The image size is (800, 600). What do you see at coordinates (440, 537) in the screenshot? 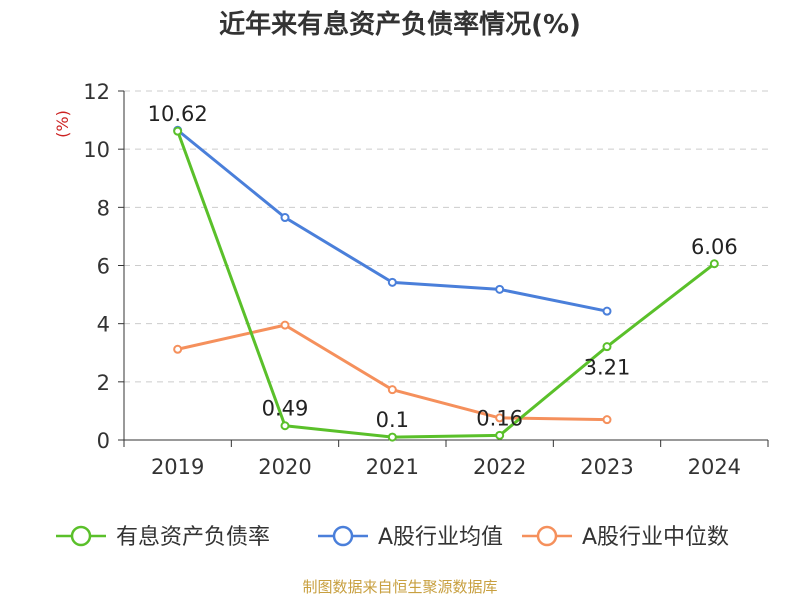
I see `legend-label: A股行业均值` at bounding box center [440, 537].